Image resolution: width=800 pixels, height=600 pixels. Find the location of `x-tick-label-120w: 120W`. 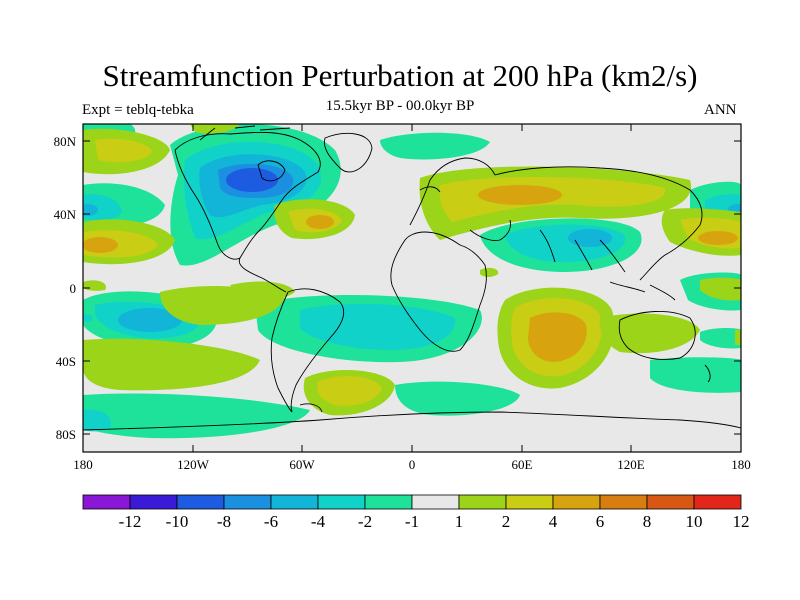

x-tick-label-120w: 120W is located at coordinates (193, 464).